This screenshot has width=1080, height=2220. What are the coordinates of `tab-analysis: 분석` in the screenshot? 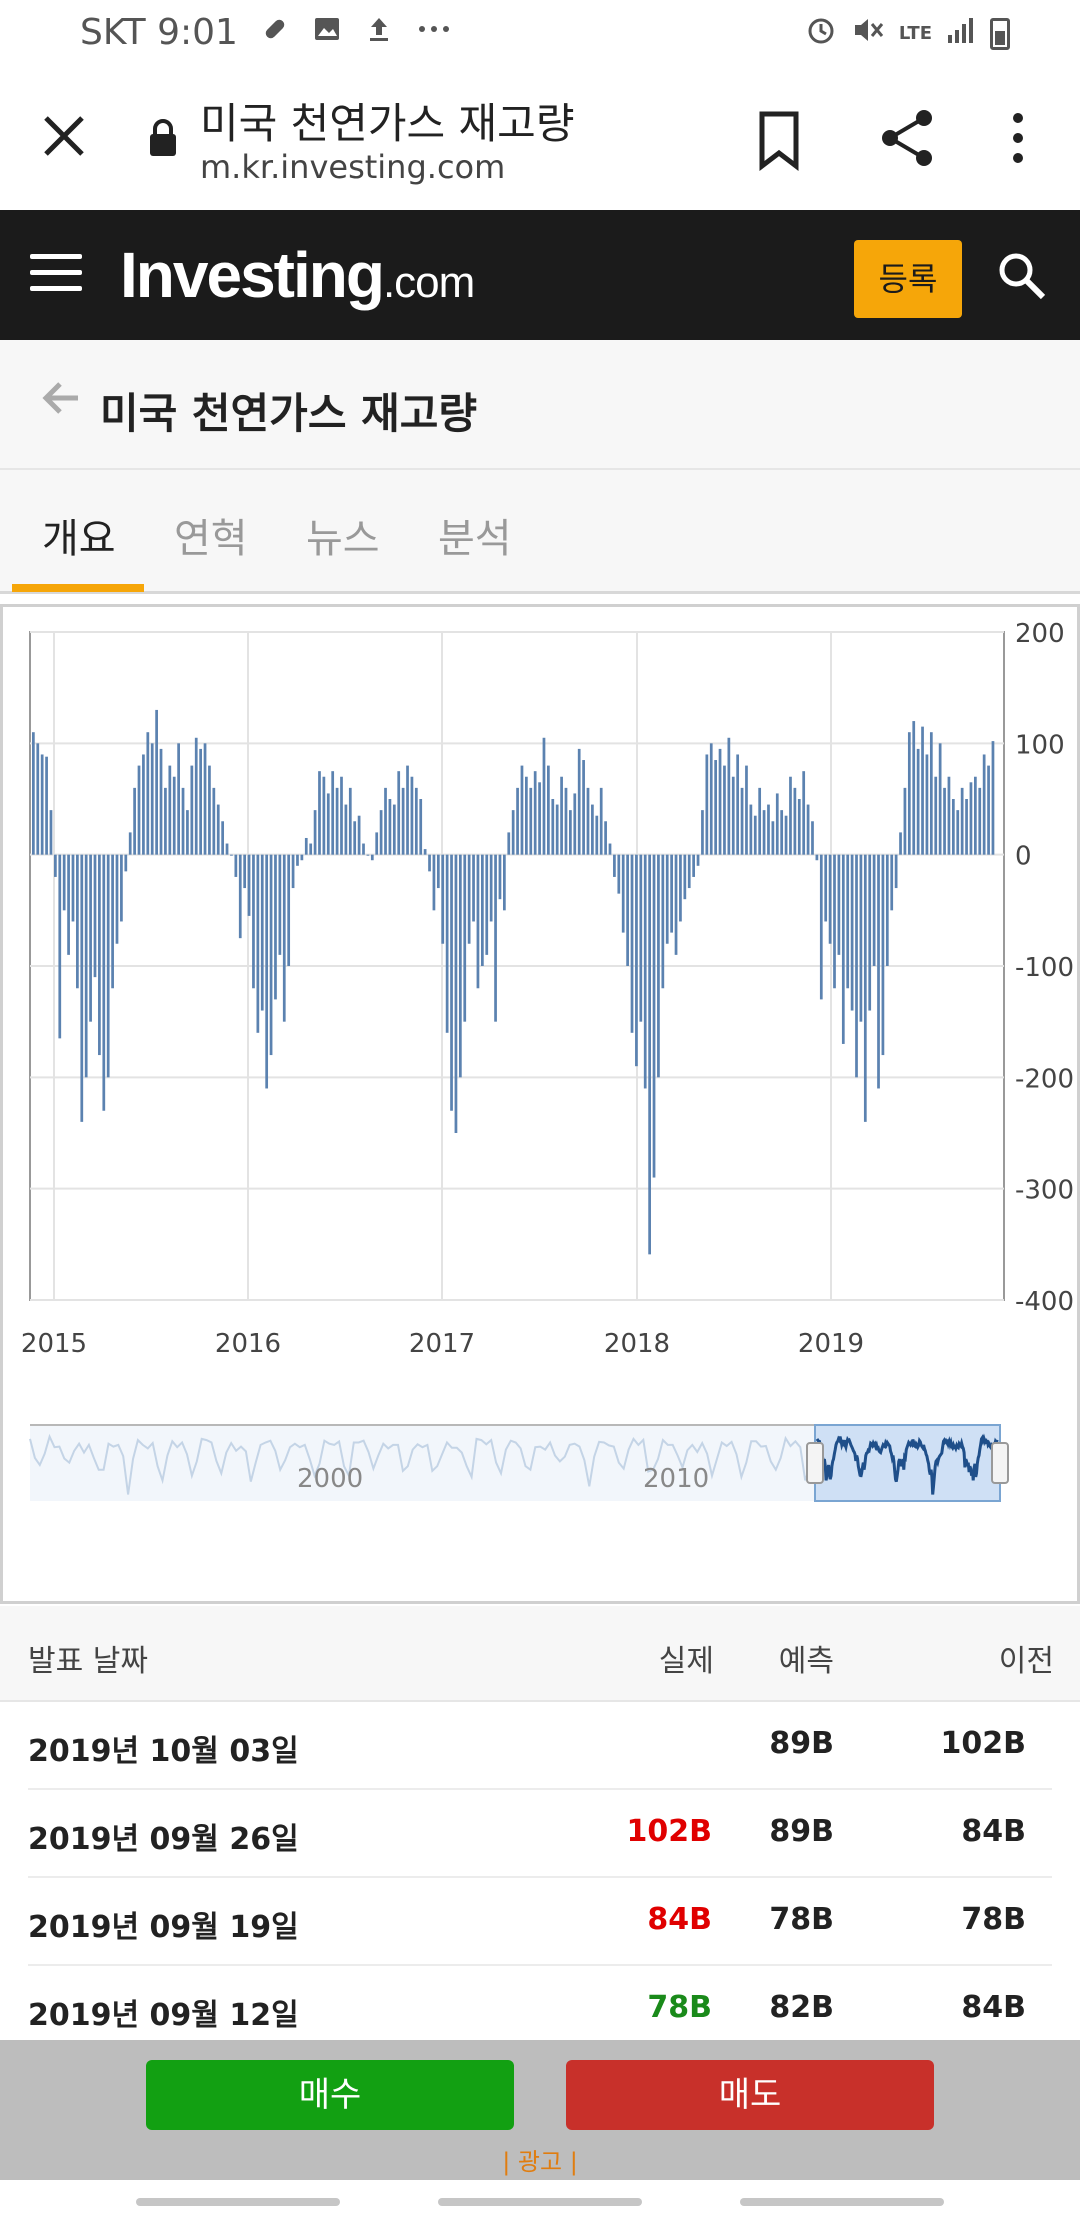 It's located at (475, 539).